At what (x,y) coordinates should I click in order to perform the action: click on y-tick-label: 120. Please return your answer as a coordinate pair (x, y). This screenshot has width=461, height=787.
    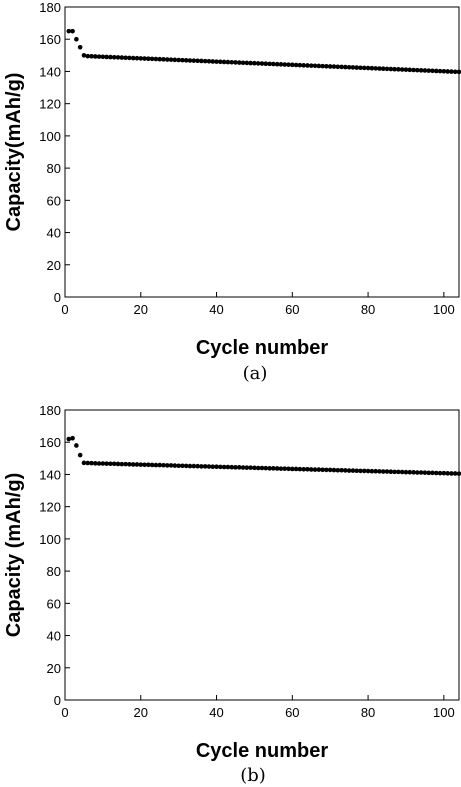
    Looking at the image, I should click on (50, 507).